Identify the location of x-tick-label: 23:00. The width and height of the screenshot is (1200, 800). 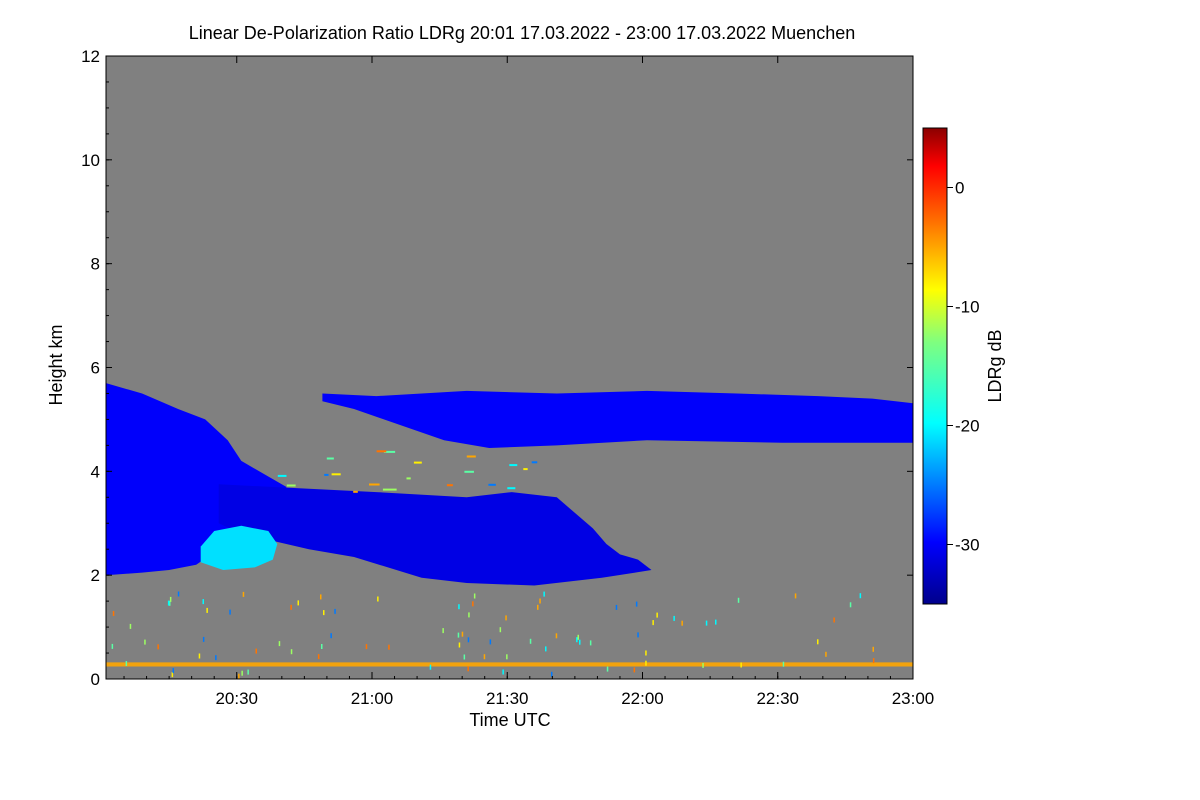
(913, 698).